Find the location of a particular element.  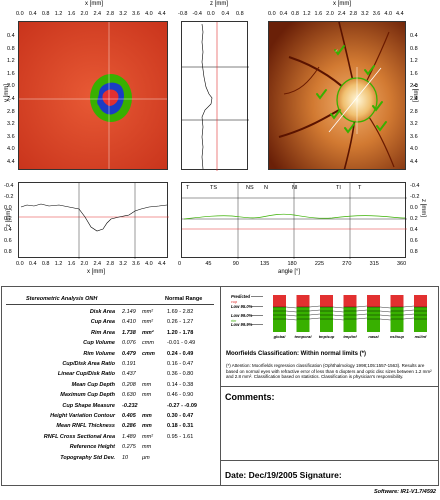

stereo-row-value: 0.286 is located at coordinates (129, 426).